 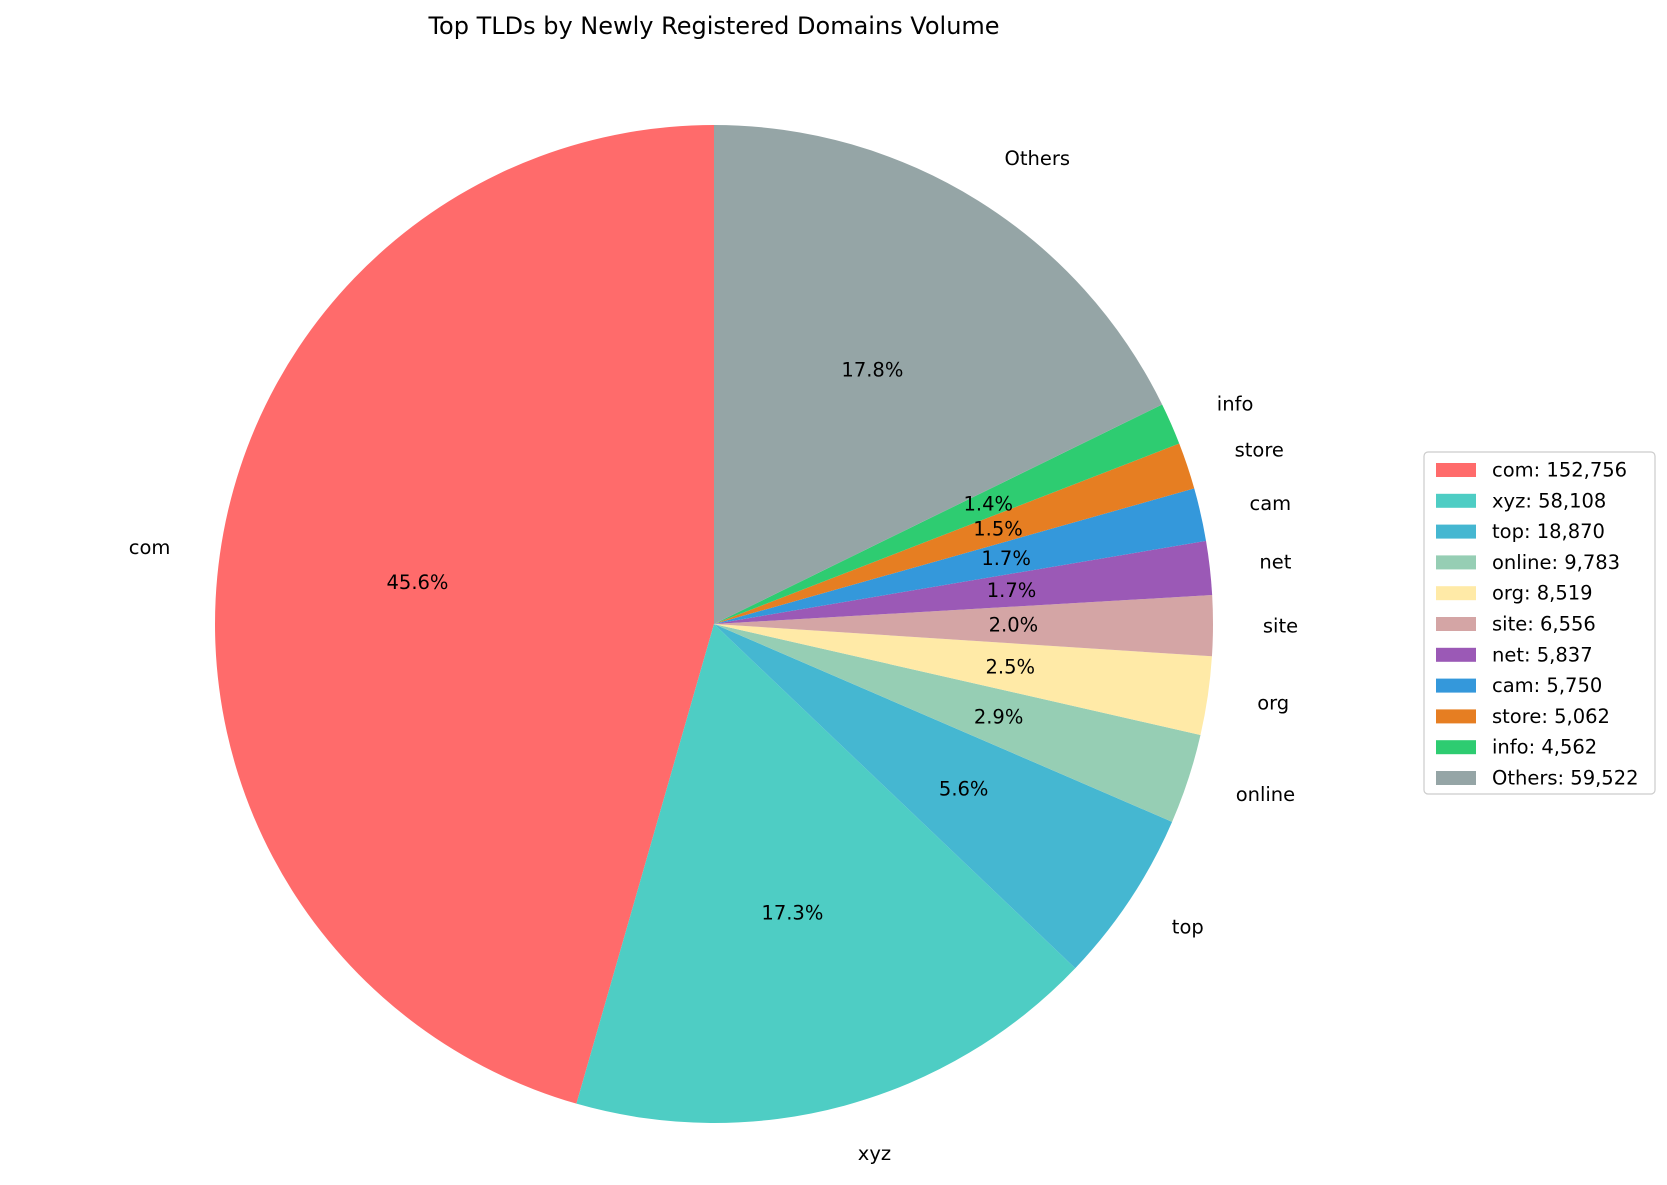 What do you see at coordinates (1456, 747) in the screenshot?
I see `legend-swatch-info` at bounding box center [1456, 747].